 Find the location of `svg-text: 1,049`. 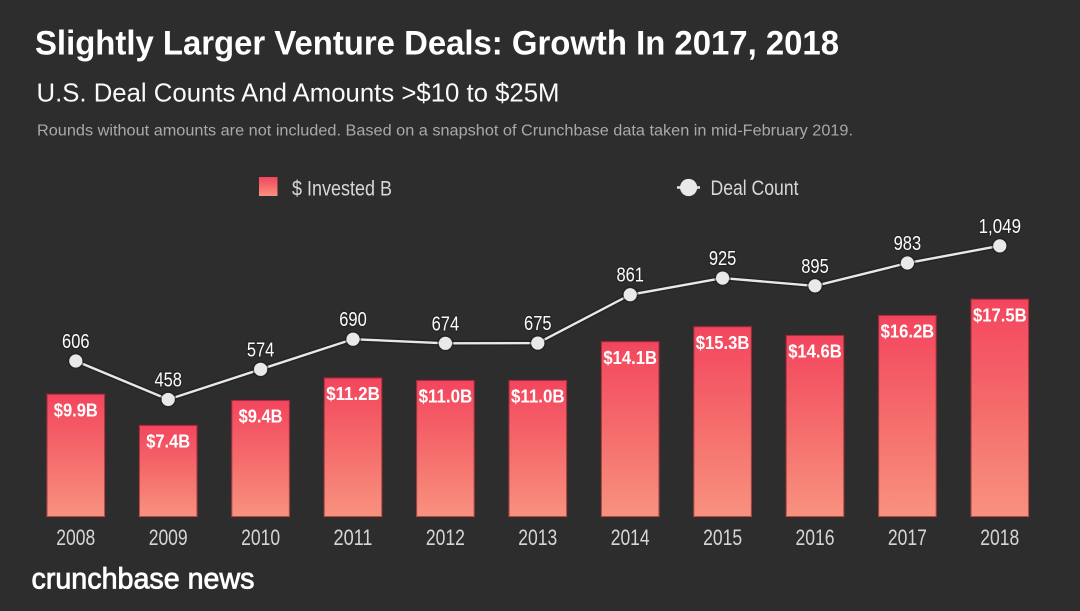

svg-text: 1,049 is located at coordinates (1000, 227).